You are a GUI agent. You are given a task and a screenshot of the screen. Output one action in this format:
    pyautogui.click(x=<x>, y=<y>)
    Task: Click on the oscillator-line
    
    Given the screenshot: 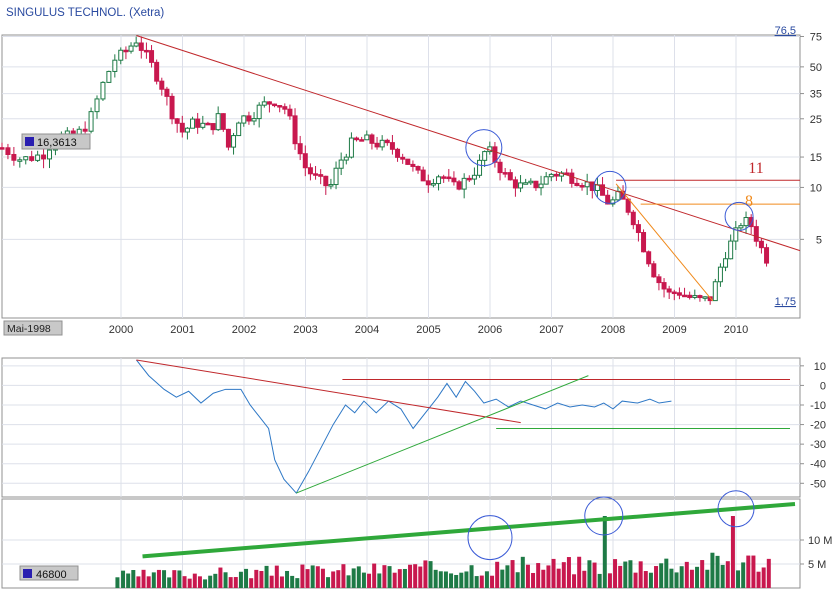 What is the action you would take?
    pyautogui.click(x=403, y=426)
    